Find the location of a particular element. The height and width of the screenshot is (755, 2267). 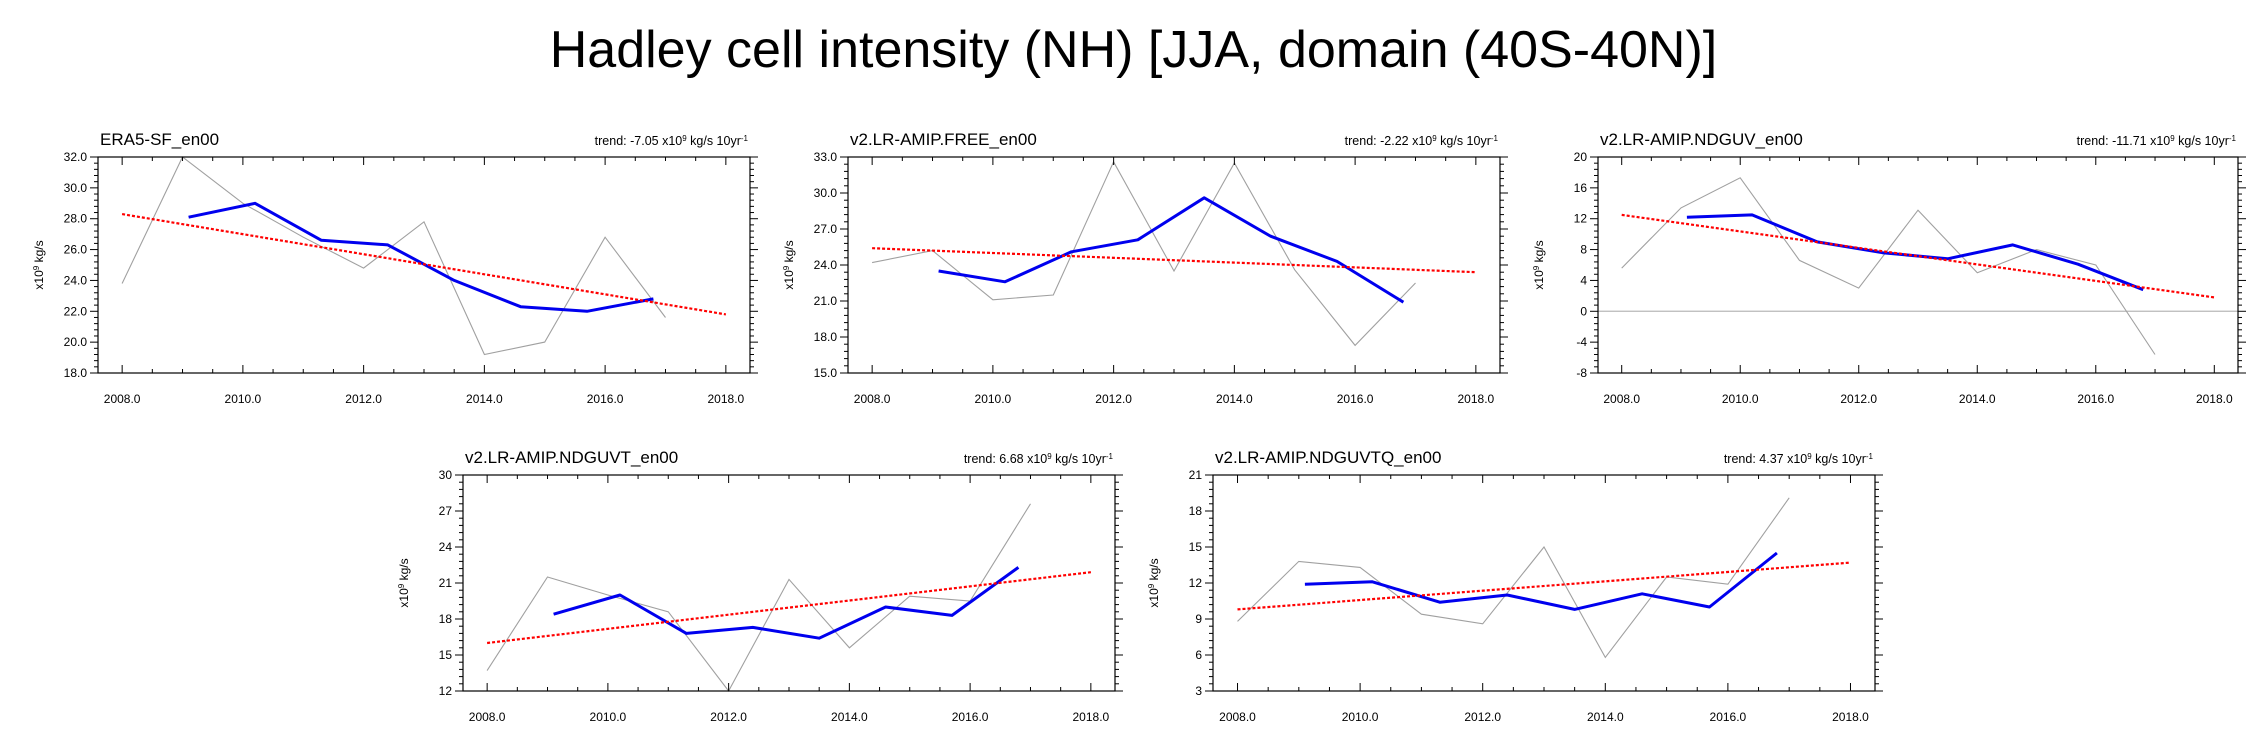

y-tick-label: 33.0 is located at coordinates (826, 157).